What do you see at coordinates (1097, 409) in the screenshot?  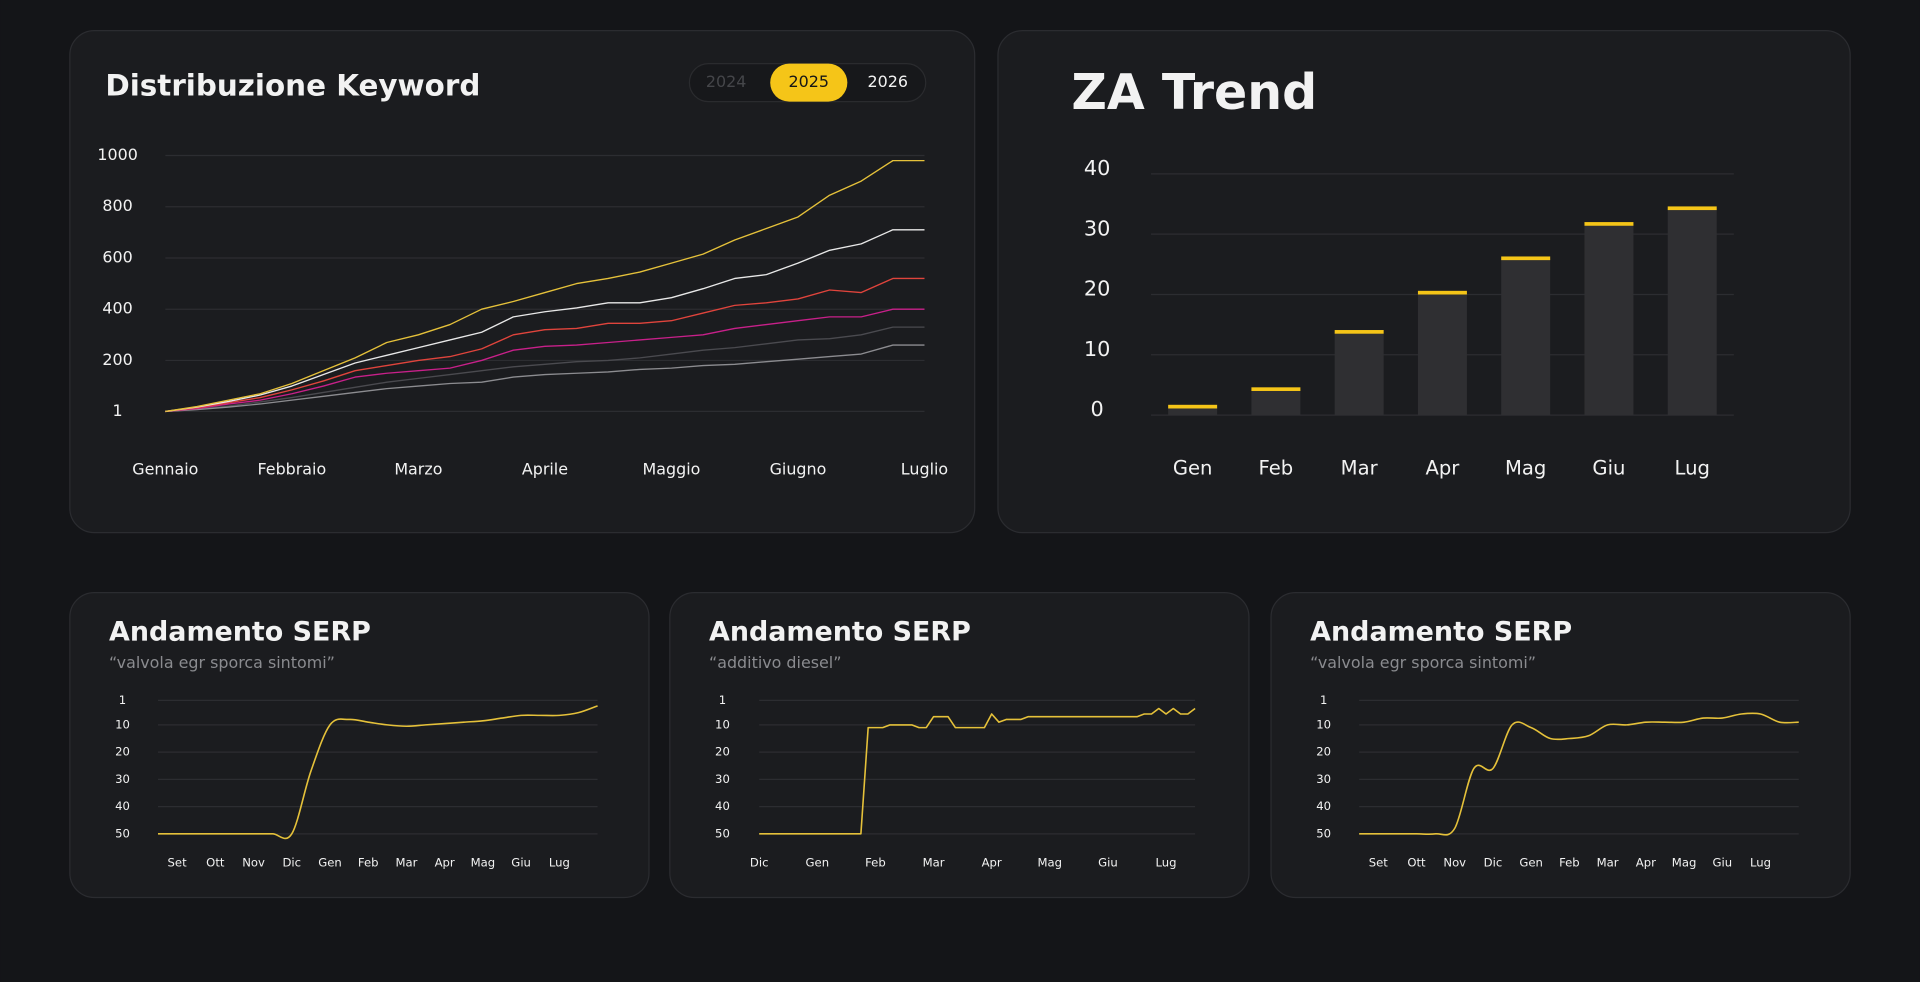 I see `y-tick-label: 0` at bounding box center [1097, 409].